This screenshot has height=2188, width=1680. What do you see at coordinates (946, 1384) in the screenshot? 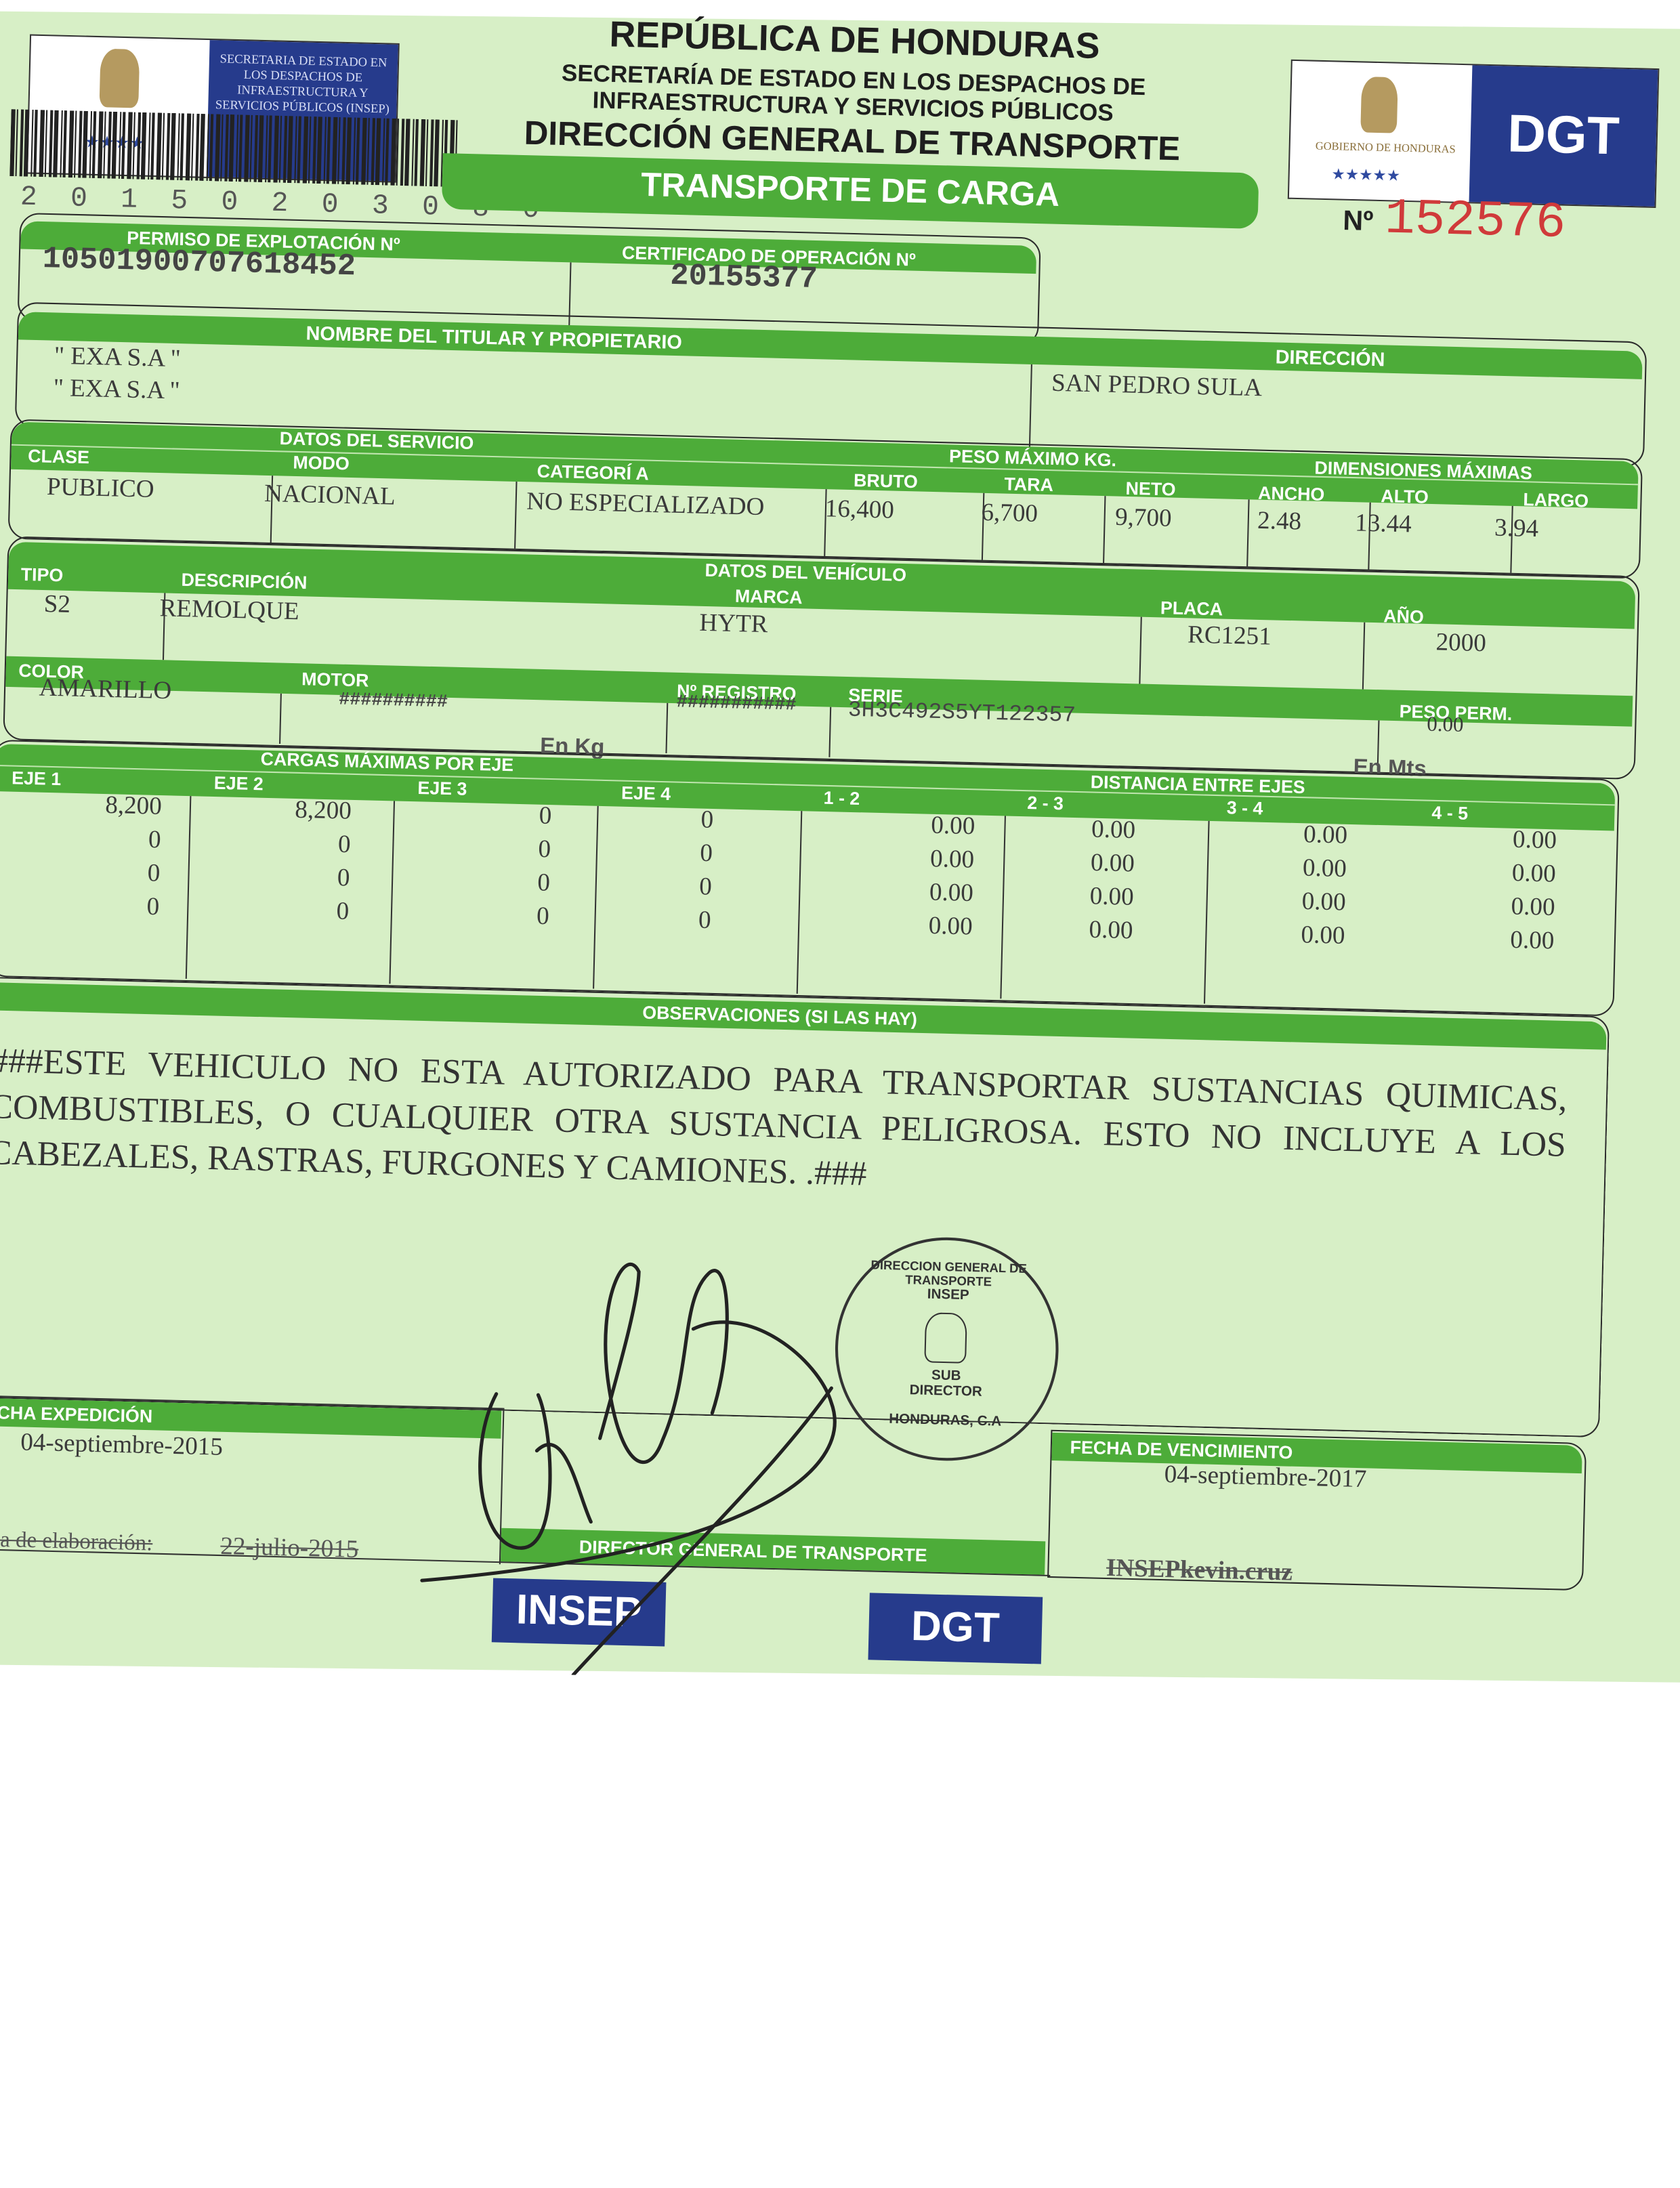
I see `stamp-sub-text: SUB DIRECTOR` at bounding box center [946, 1384].